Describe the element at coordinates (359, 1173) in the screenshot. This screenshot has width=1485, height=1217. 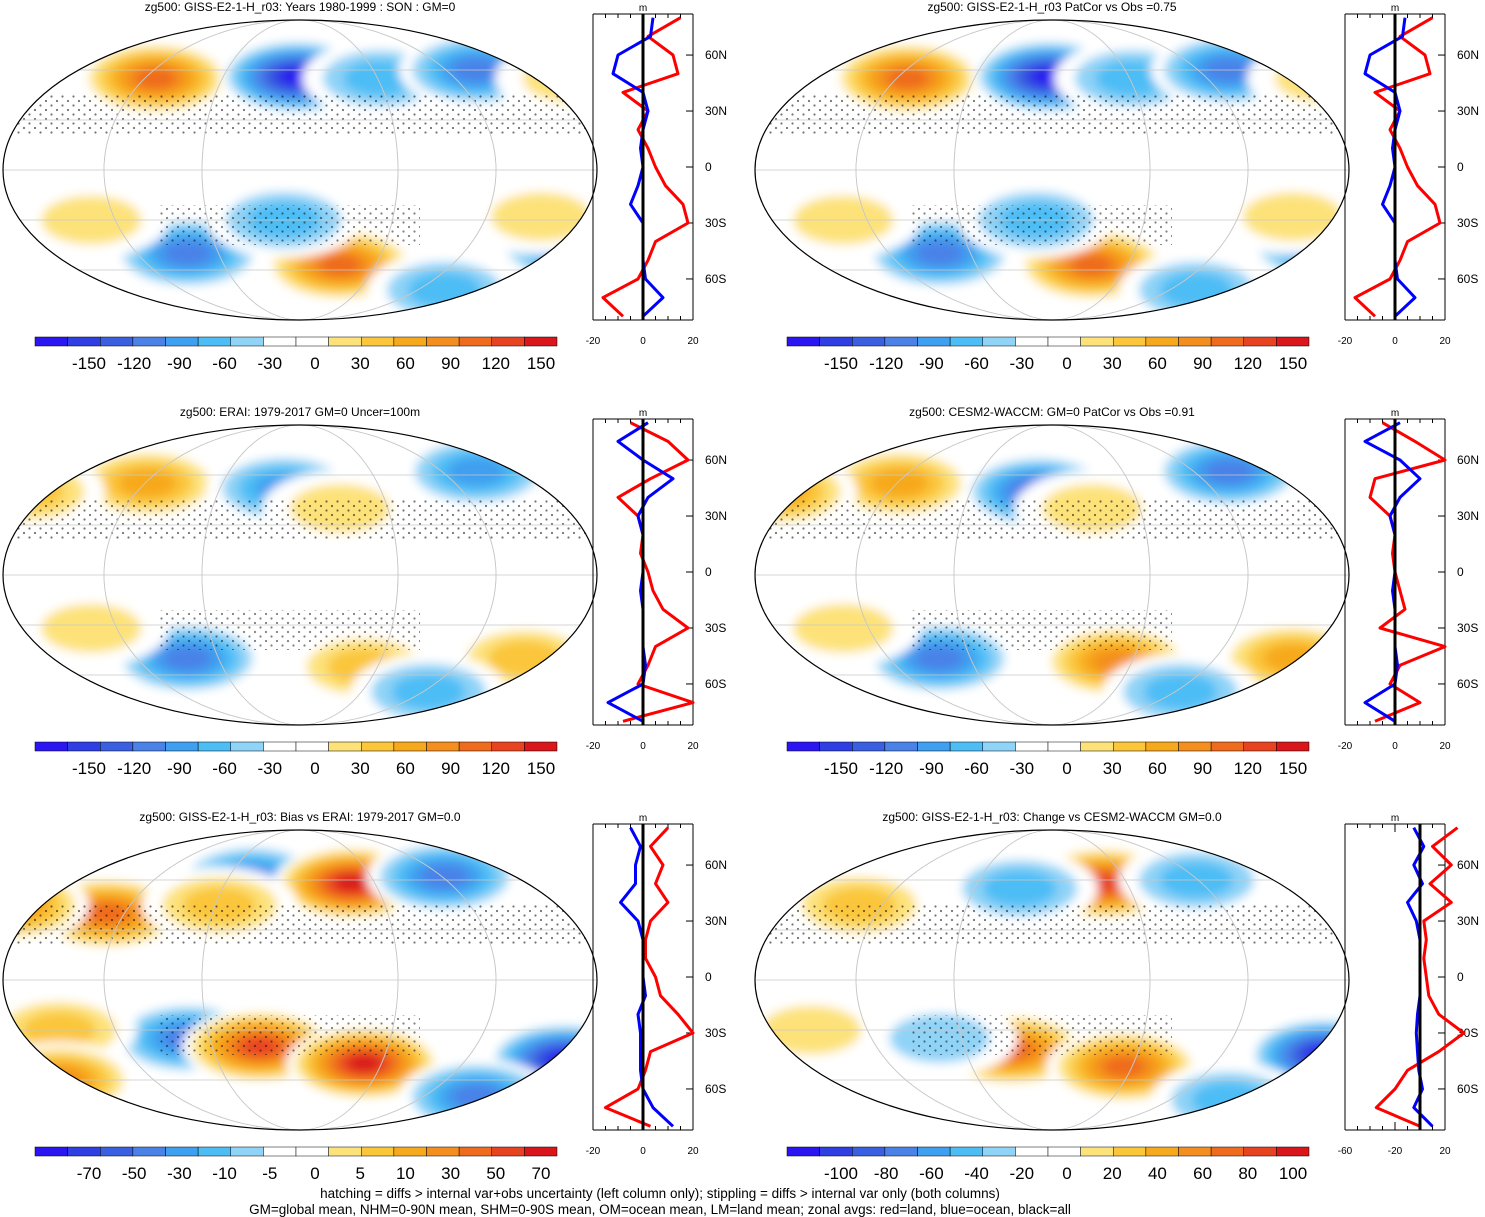
I see `colorbar-tick-label: 5` at that location.